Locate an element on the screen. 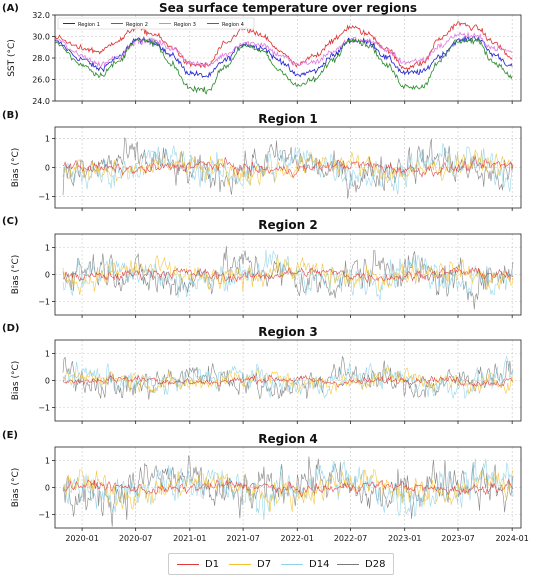  x-tick-label: 2021-07 is located at coordinates (242, 538).